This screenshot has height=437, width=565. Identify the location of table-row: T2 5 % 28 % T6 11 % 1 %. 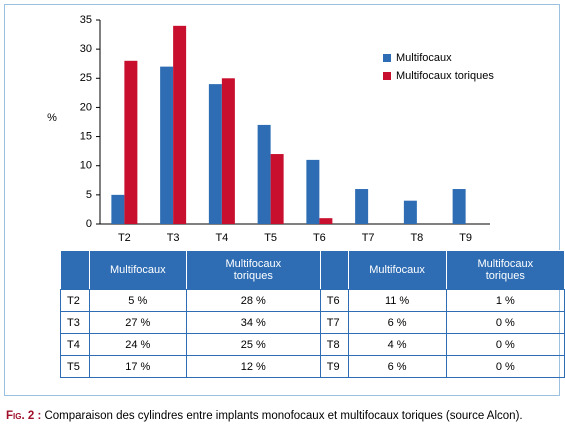
(312, 300).